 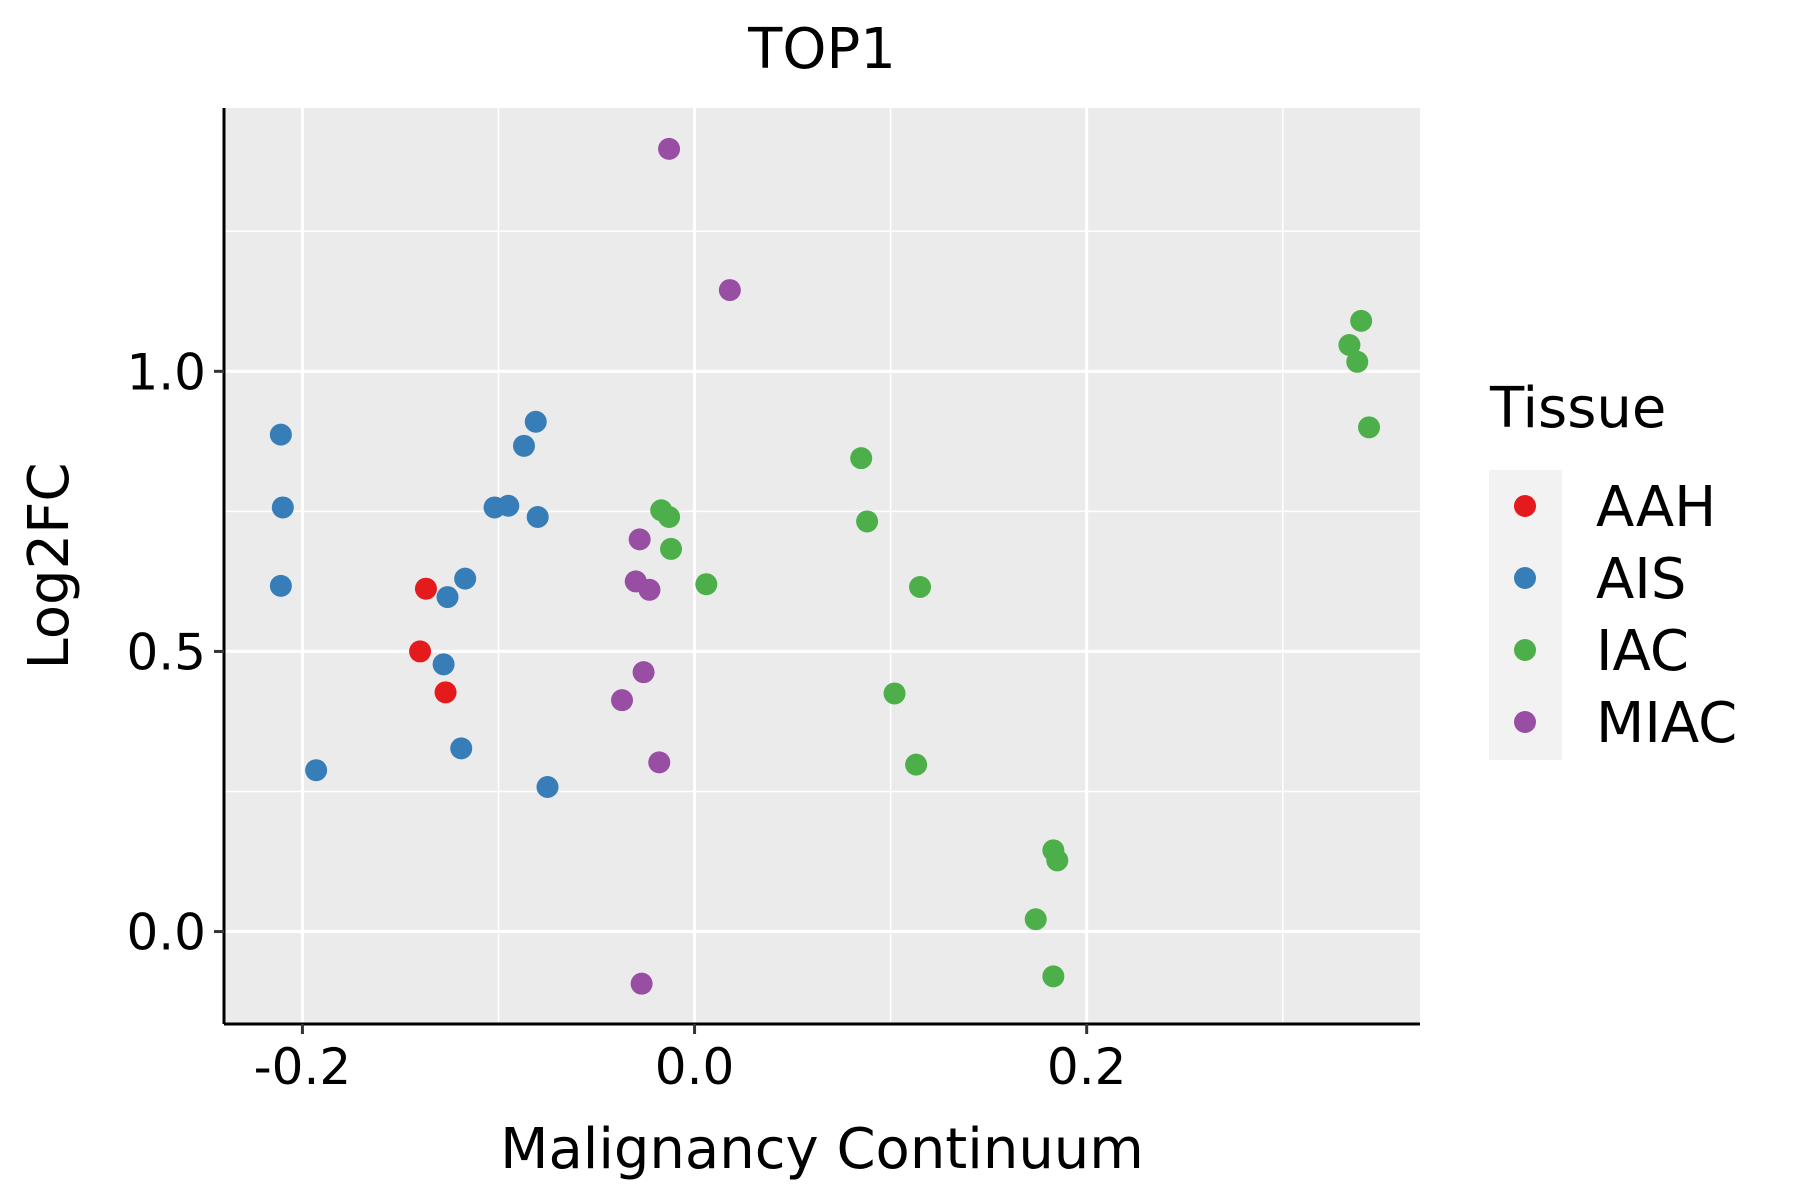 What do you see at coordinates (821, 49) in the screenshot?
I see `chart-title: TOP1` at bounding box center [821, 49].